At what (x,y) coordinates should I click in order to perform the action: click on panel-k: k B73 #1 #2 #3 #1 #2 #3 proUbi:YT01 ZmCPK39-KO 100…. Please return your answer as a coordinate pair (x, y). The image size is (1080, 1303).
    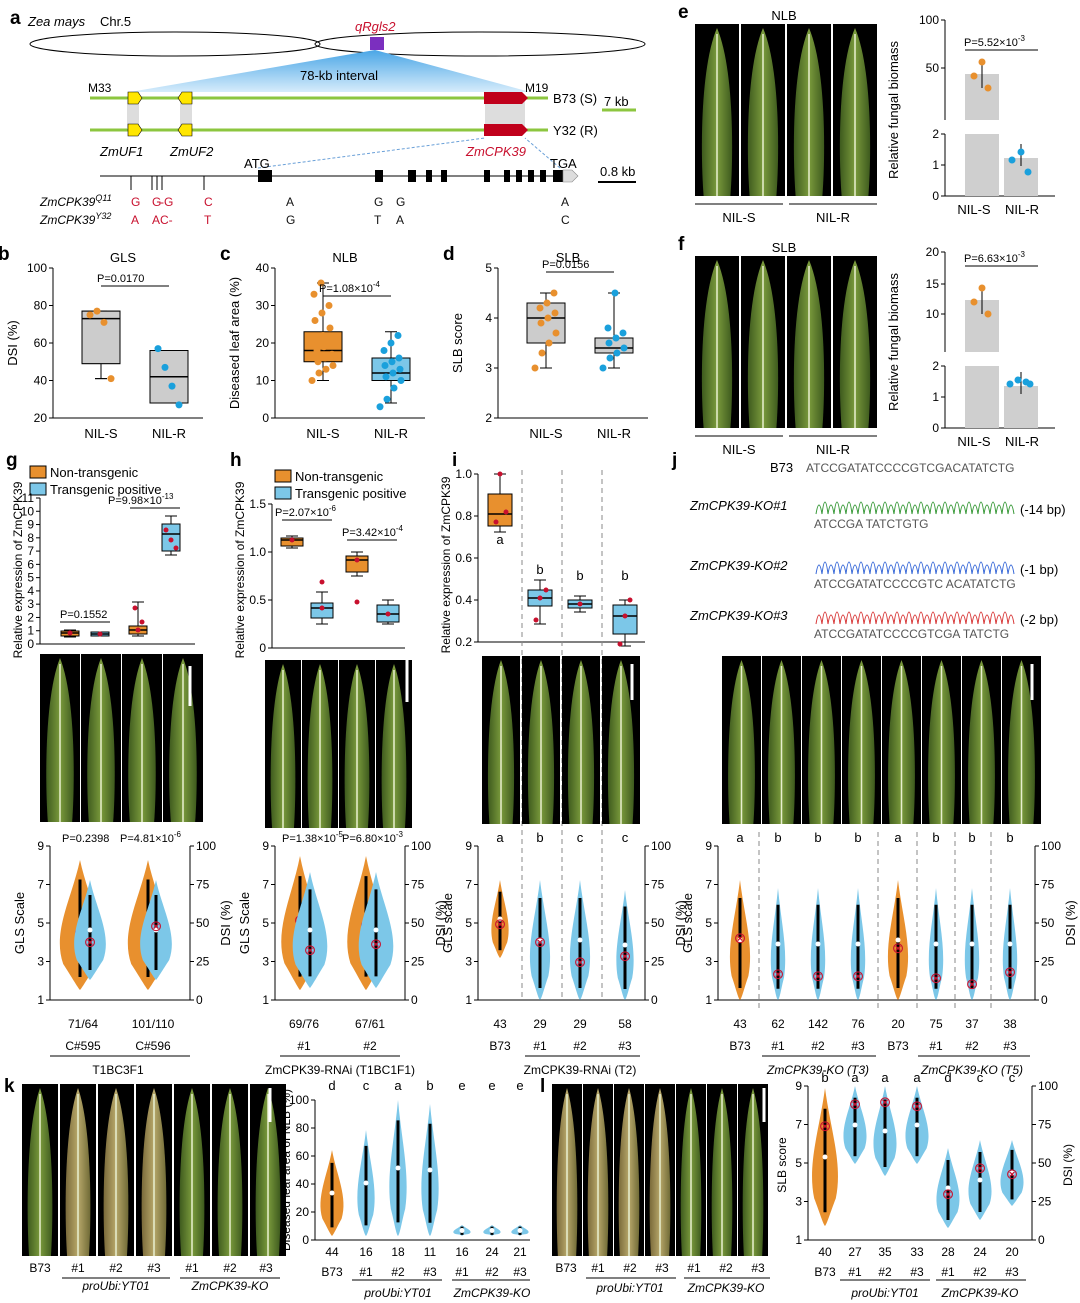
    Looking at the image, I should click on (267, 1188).